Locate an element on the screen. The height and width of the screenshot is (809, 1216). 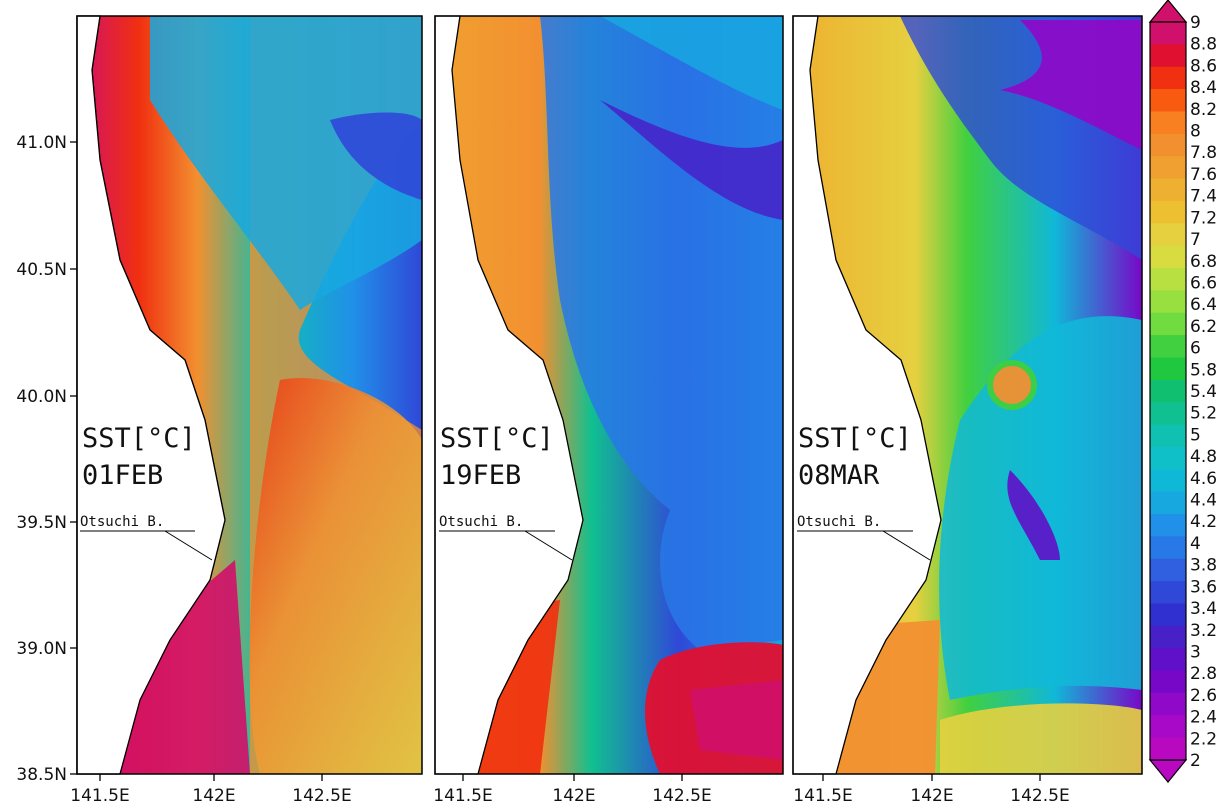
date-label-2: 19FEB is located at coordinates (480, 475).